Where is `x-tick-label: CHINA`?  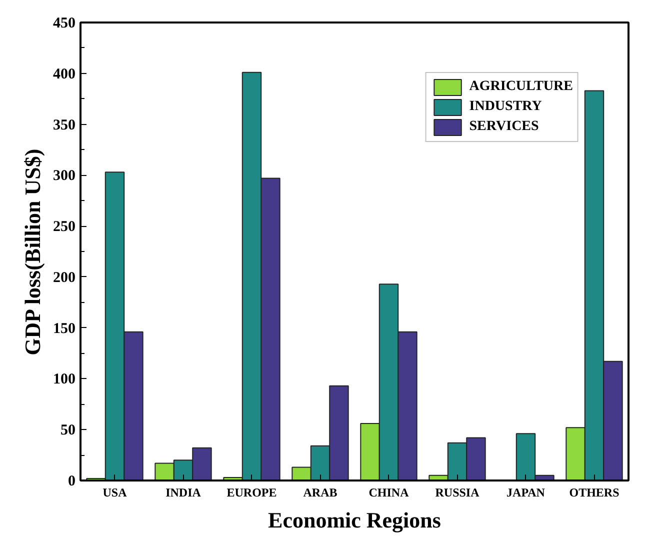
x-tick-label: CHINA is located at coordinates (389, 493).